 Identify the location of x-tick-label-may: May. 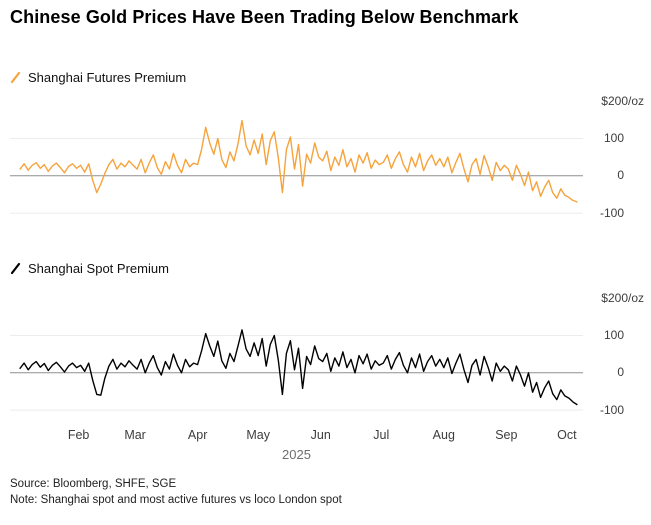
(258, 435).